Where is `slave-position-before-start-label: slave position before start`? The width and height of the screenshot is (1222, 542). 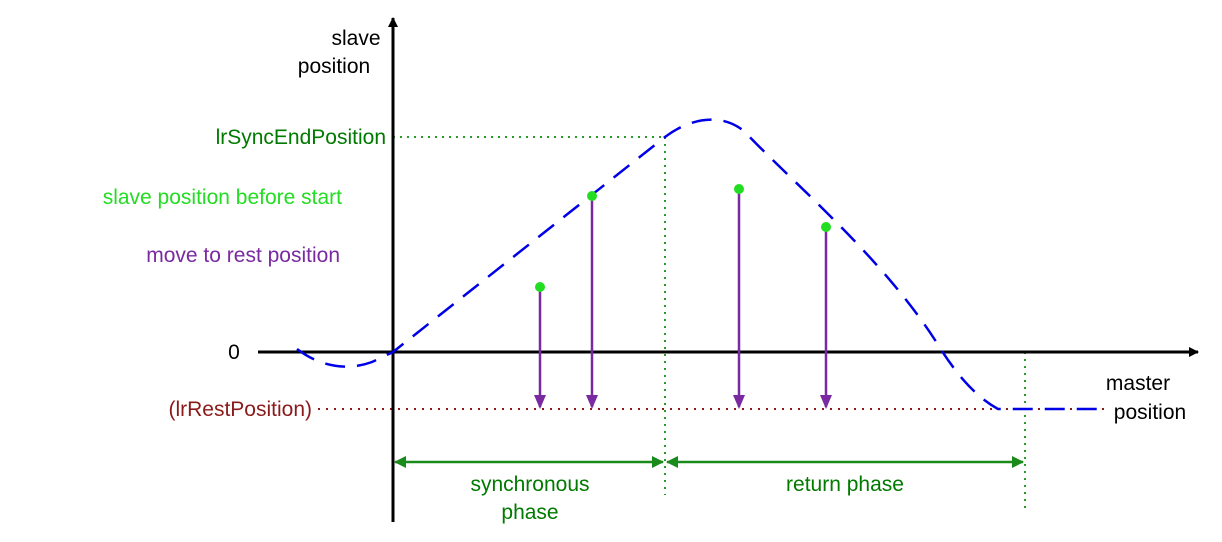 slave-position-before-start-label: slave position before start is located at coordinates (222, 197).